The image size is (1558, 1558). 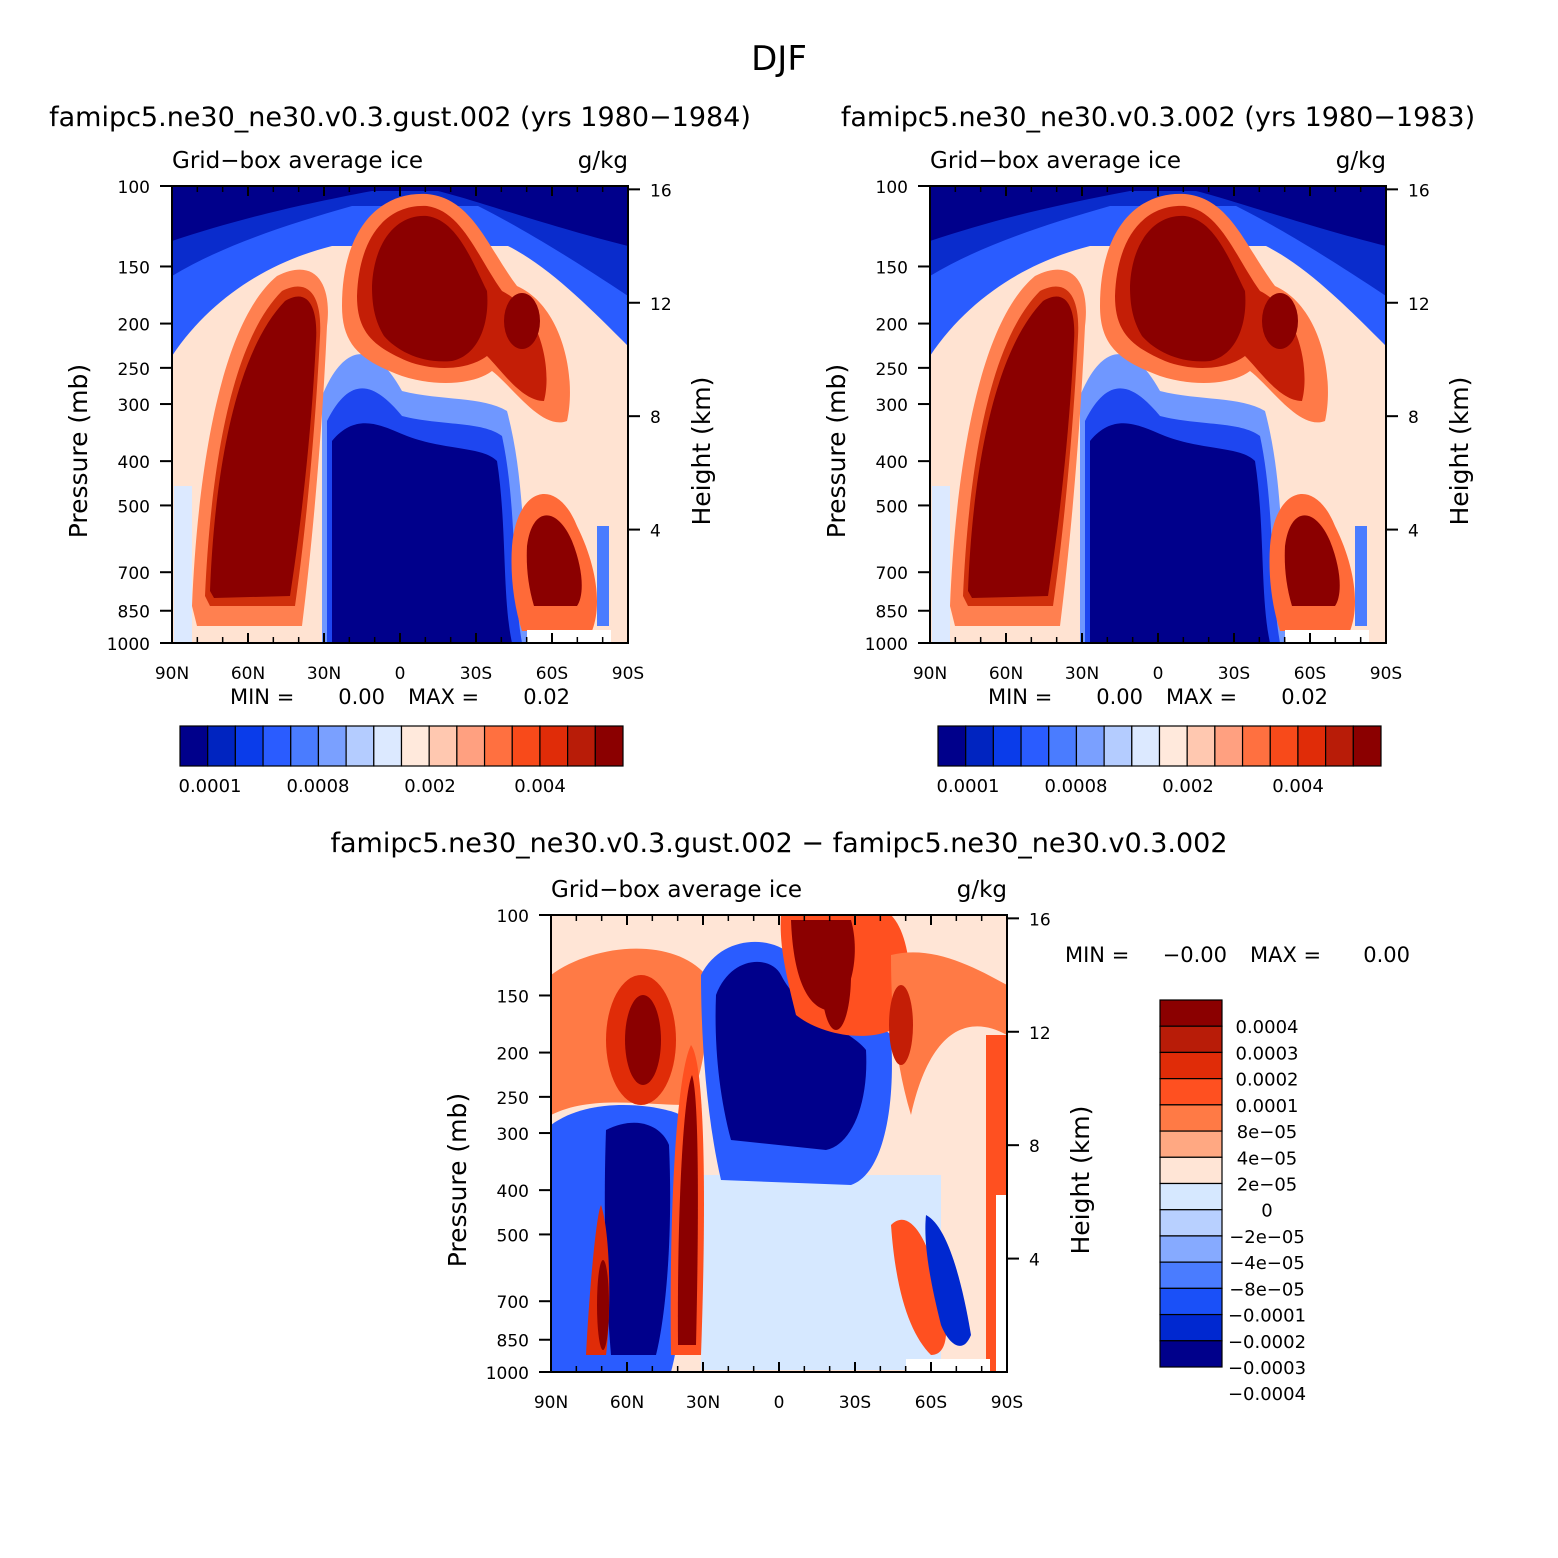 What do you see at coordinates (1267, 1132) in the screenshot?
I see `colorbar-label: 8e−05` at bounding box center [1267, 1132].